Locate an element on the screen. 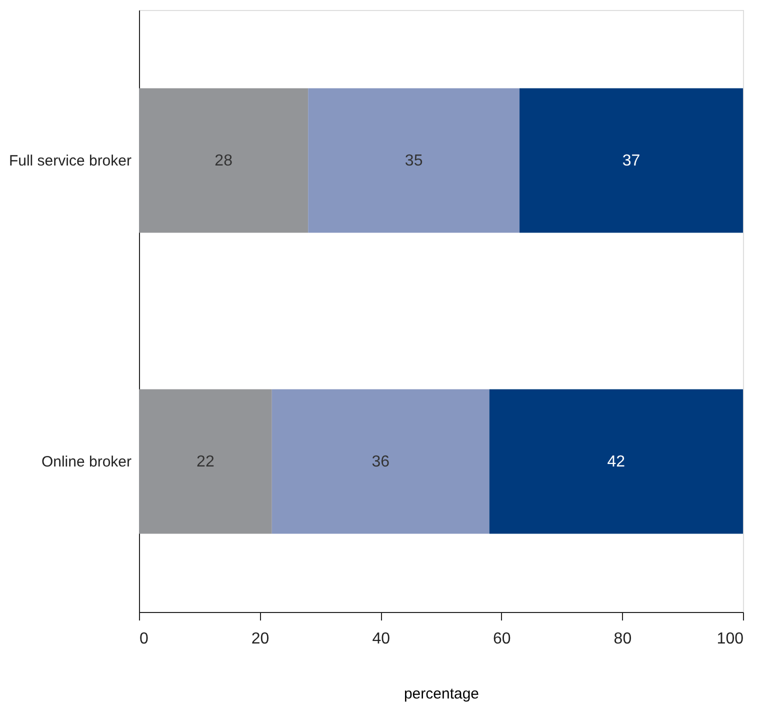 This screenshot has height=722, width=776. data-label: 28 is located at coordinates (223, 161).